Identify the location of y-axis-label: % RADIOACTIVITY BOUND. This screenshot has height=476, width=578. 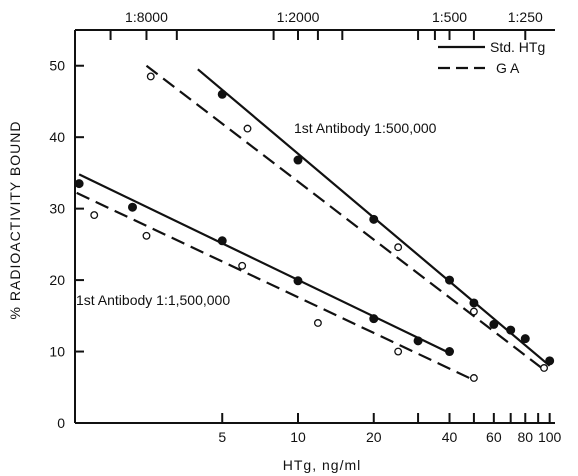
(15, 220).